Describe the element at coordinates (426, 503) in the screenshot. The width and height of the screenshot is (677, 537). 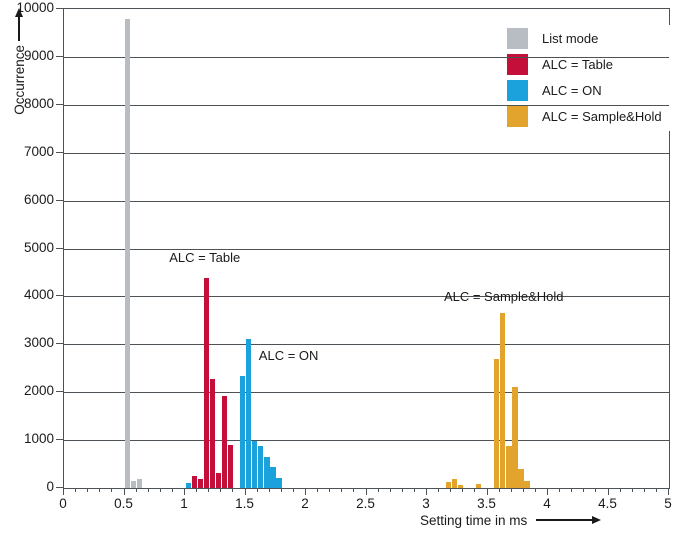
I see `x-axis-tick-label-3: 3` at that location.